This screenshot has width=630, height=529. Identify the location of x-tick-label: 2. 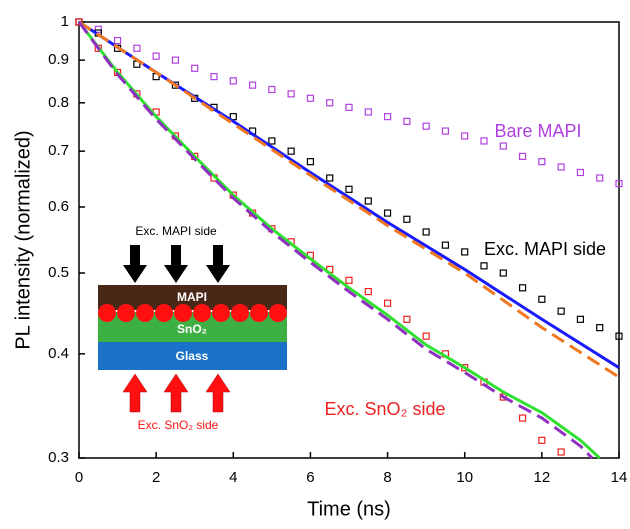
(156, 477).